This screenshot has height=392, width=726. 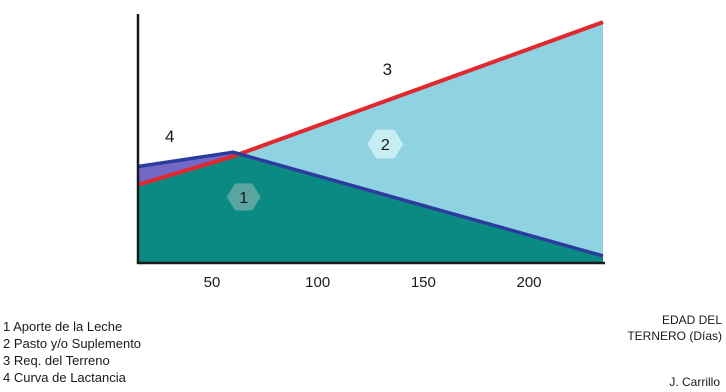 What do you see at coordinates (212, 282) in the screenshot?
I see `x-tick-50: 50` at bounding box center [212, 282].